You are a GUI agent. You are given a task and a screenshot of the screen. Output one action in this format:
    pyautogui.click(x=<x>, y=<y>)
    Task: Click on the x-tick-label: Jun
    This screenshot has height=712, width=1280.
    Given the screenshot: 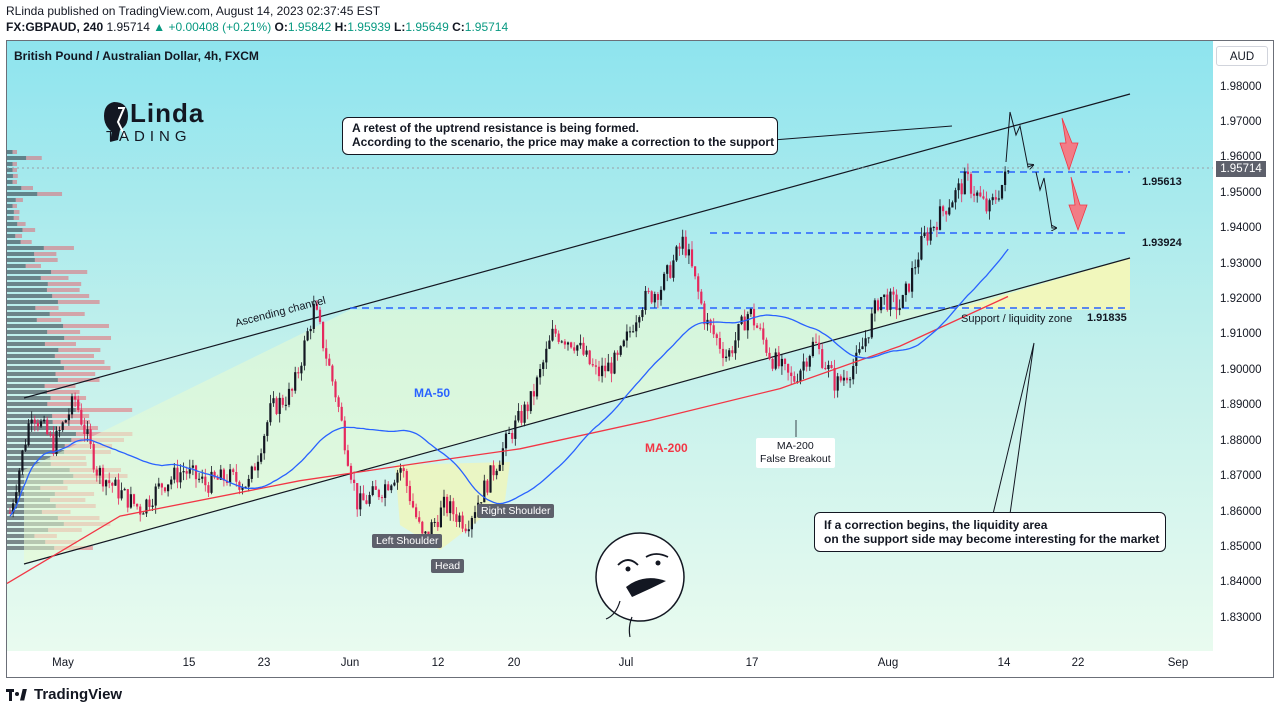 What is the action you would take?
    pyautogui.click(x=350, y=663)
    